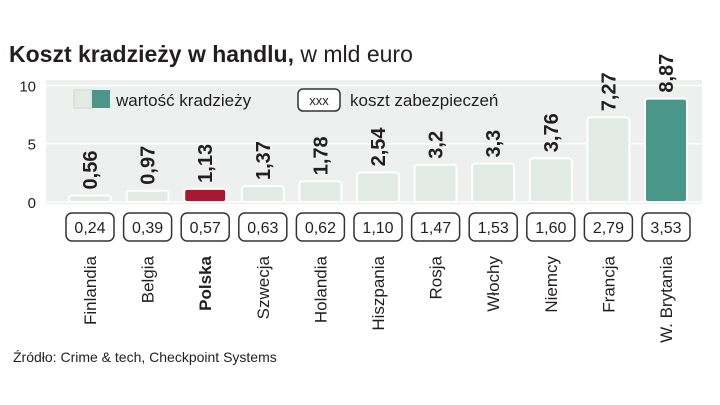  Describe the element at coordinates (83, 99) in the screenshot. I see `legend-swatch-light` at that location.